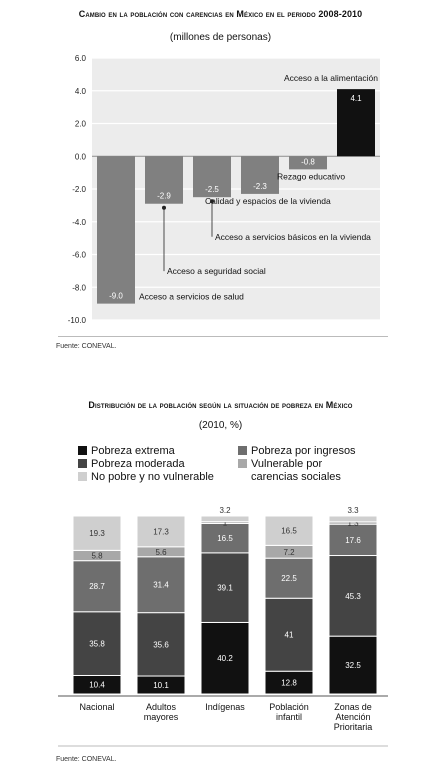 The width and height of the screenshot is (441, 770). What do you see at coordinates (296, 477) in the screenshot?
I see `legend-label-3-1: carencias sociales` at bounding box center [296, 477].